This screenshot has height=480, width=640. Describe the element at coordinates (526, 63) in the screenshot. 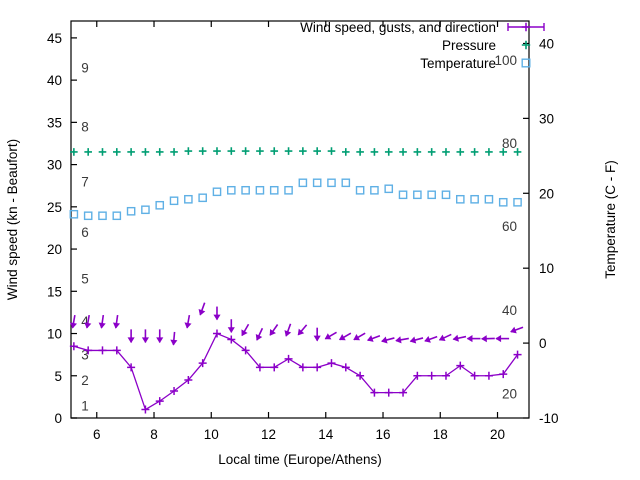

I see `legend-marker-square` at that location.